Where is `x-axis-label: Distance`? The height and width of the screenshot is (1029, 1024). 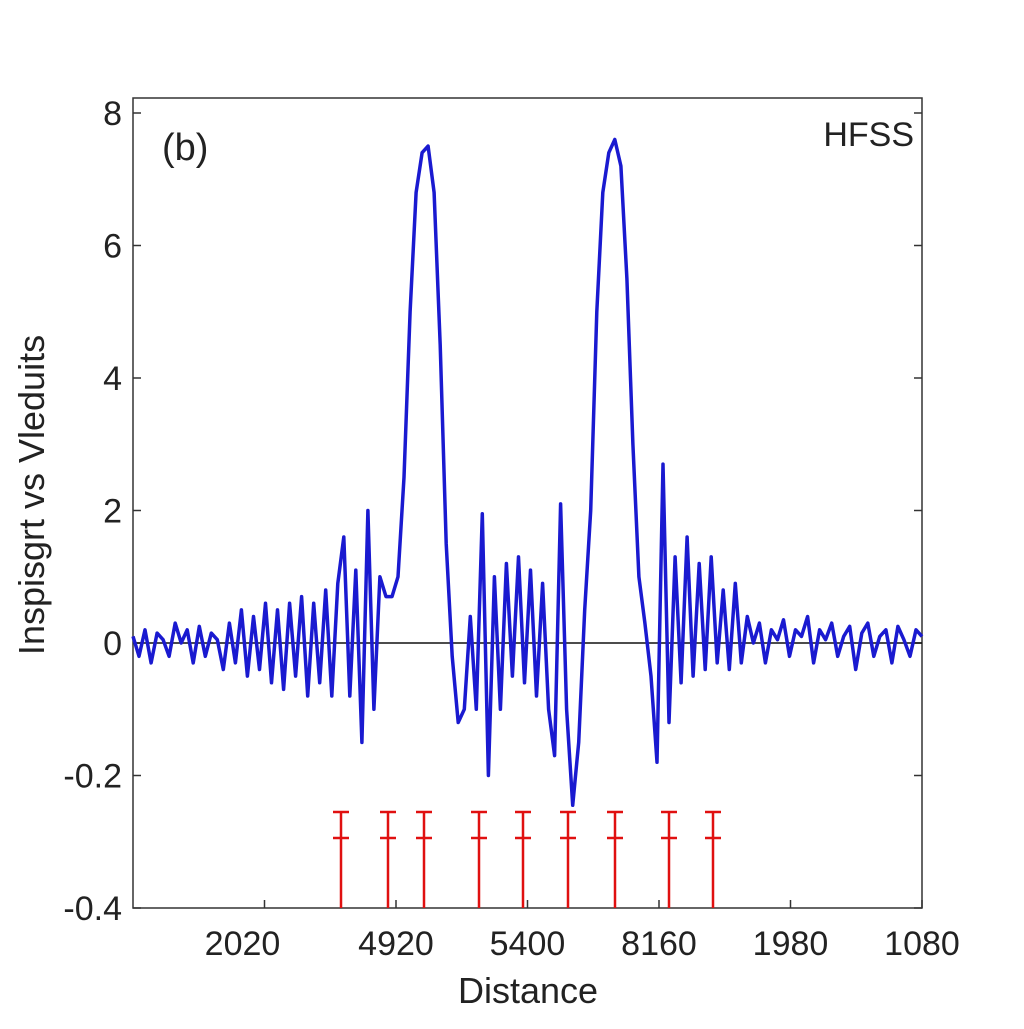 x-axis-label: Distance is located at coordinates (528, 990).